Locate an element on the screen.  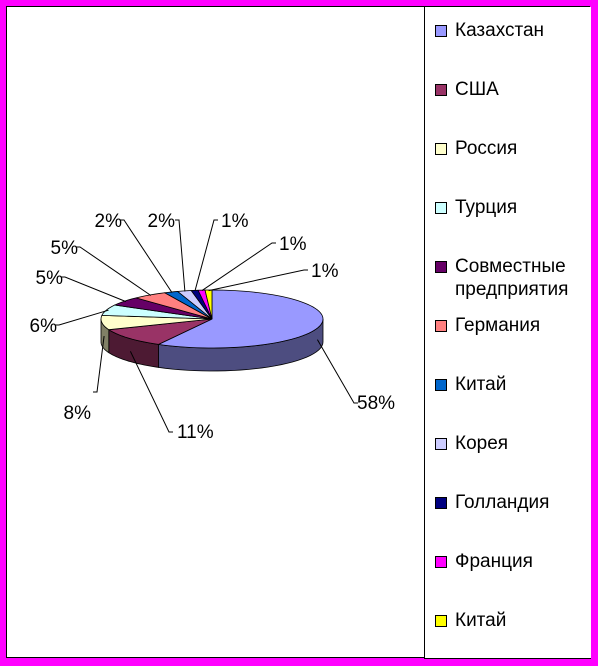
legend-item-4: Совместные предприятия is located at coordinates (515, 278).